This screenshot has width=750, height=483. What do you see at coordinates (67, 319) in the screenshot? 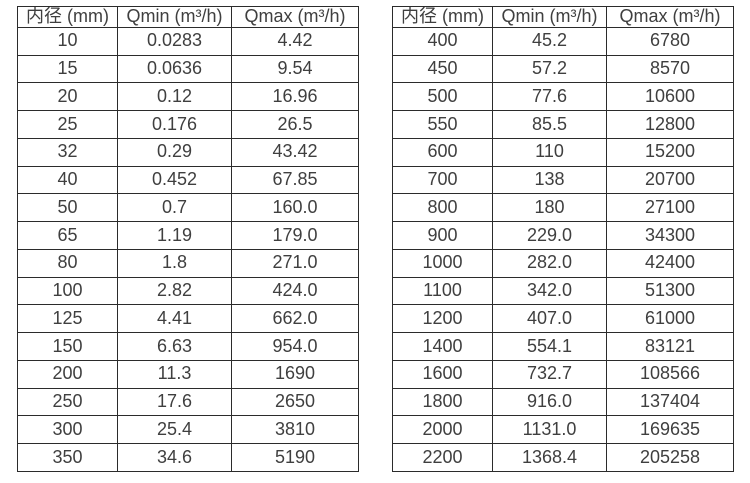
I see `diameter-cell: 125` at bounding box center [67, 319].